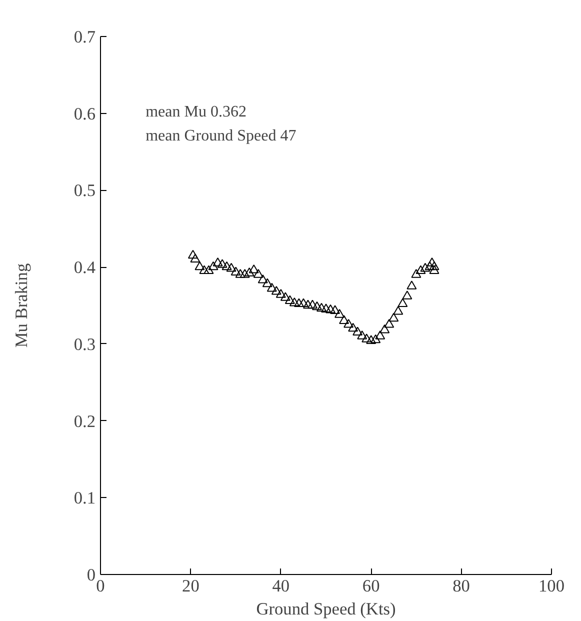  What do you see at coordinates (191, 586) in the screenshot?
I see `x-tick-label: 20` at bounding box center [191, 586].